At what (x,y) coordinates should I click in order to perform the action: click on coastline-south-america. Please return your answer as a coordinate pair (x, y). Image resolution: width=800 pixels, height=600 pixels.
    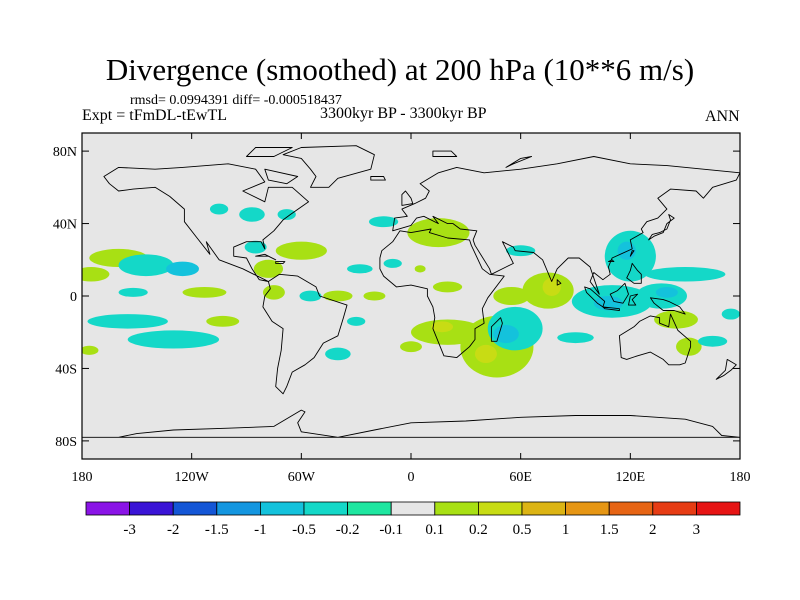
    Looking at the image, I should click on (305, 334).